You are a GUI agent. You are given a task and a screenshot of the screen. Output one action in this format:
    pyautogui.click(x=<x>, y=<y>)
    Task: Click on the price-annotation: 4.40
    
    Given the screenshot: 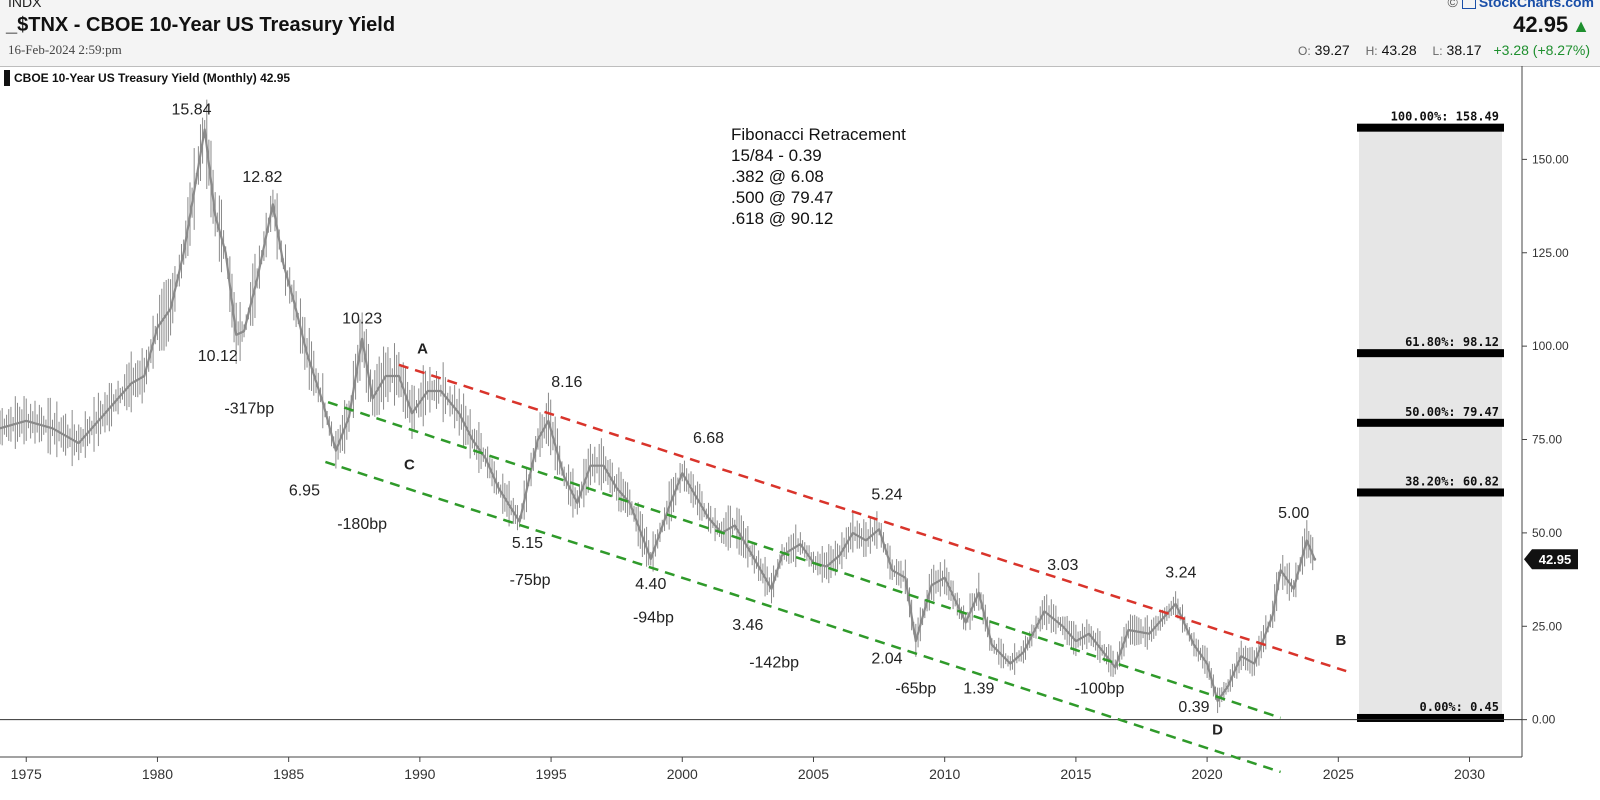 What is the action you would take?
    pyautogui.click(x=650, y=584)
    